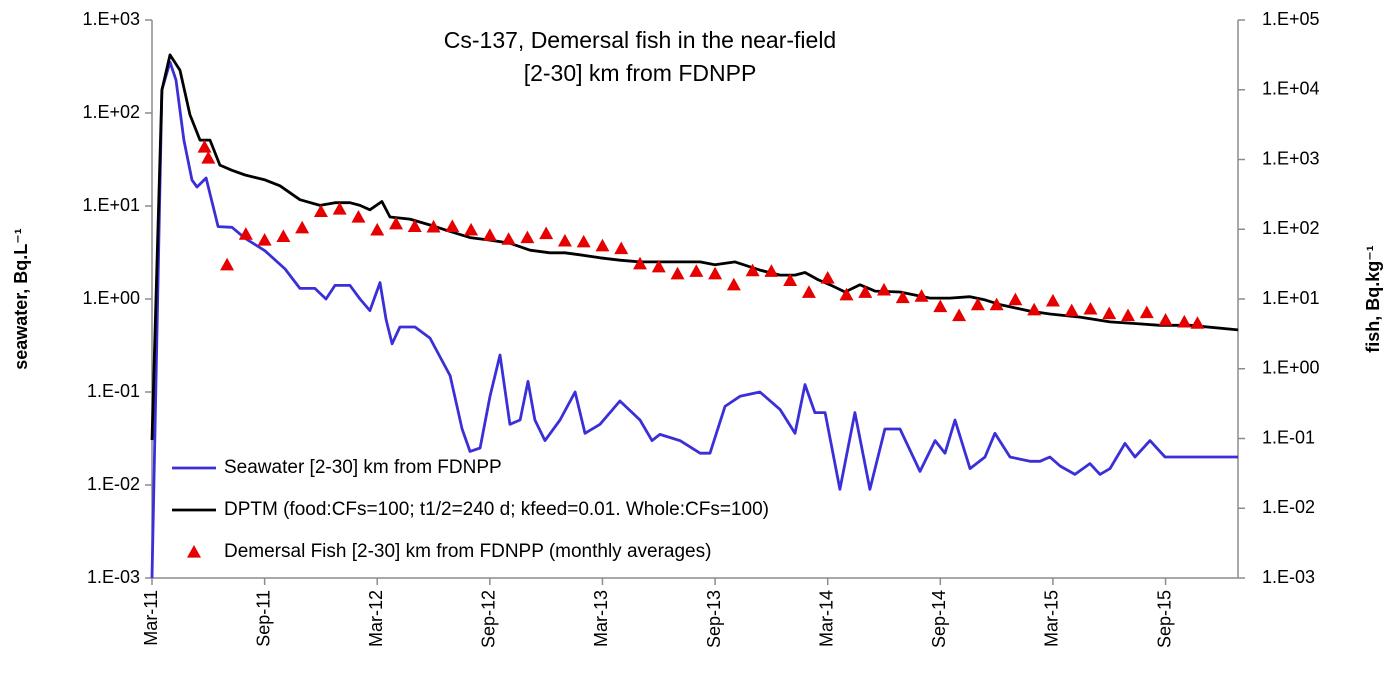 This screenshot has height=673, width=1394. What do you see at coordinates (376, 618) in the screenshot?
I see `x-tick-label: Mar-12` at bounding box center [376, 618].